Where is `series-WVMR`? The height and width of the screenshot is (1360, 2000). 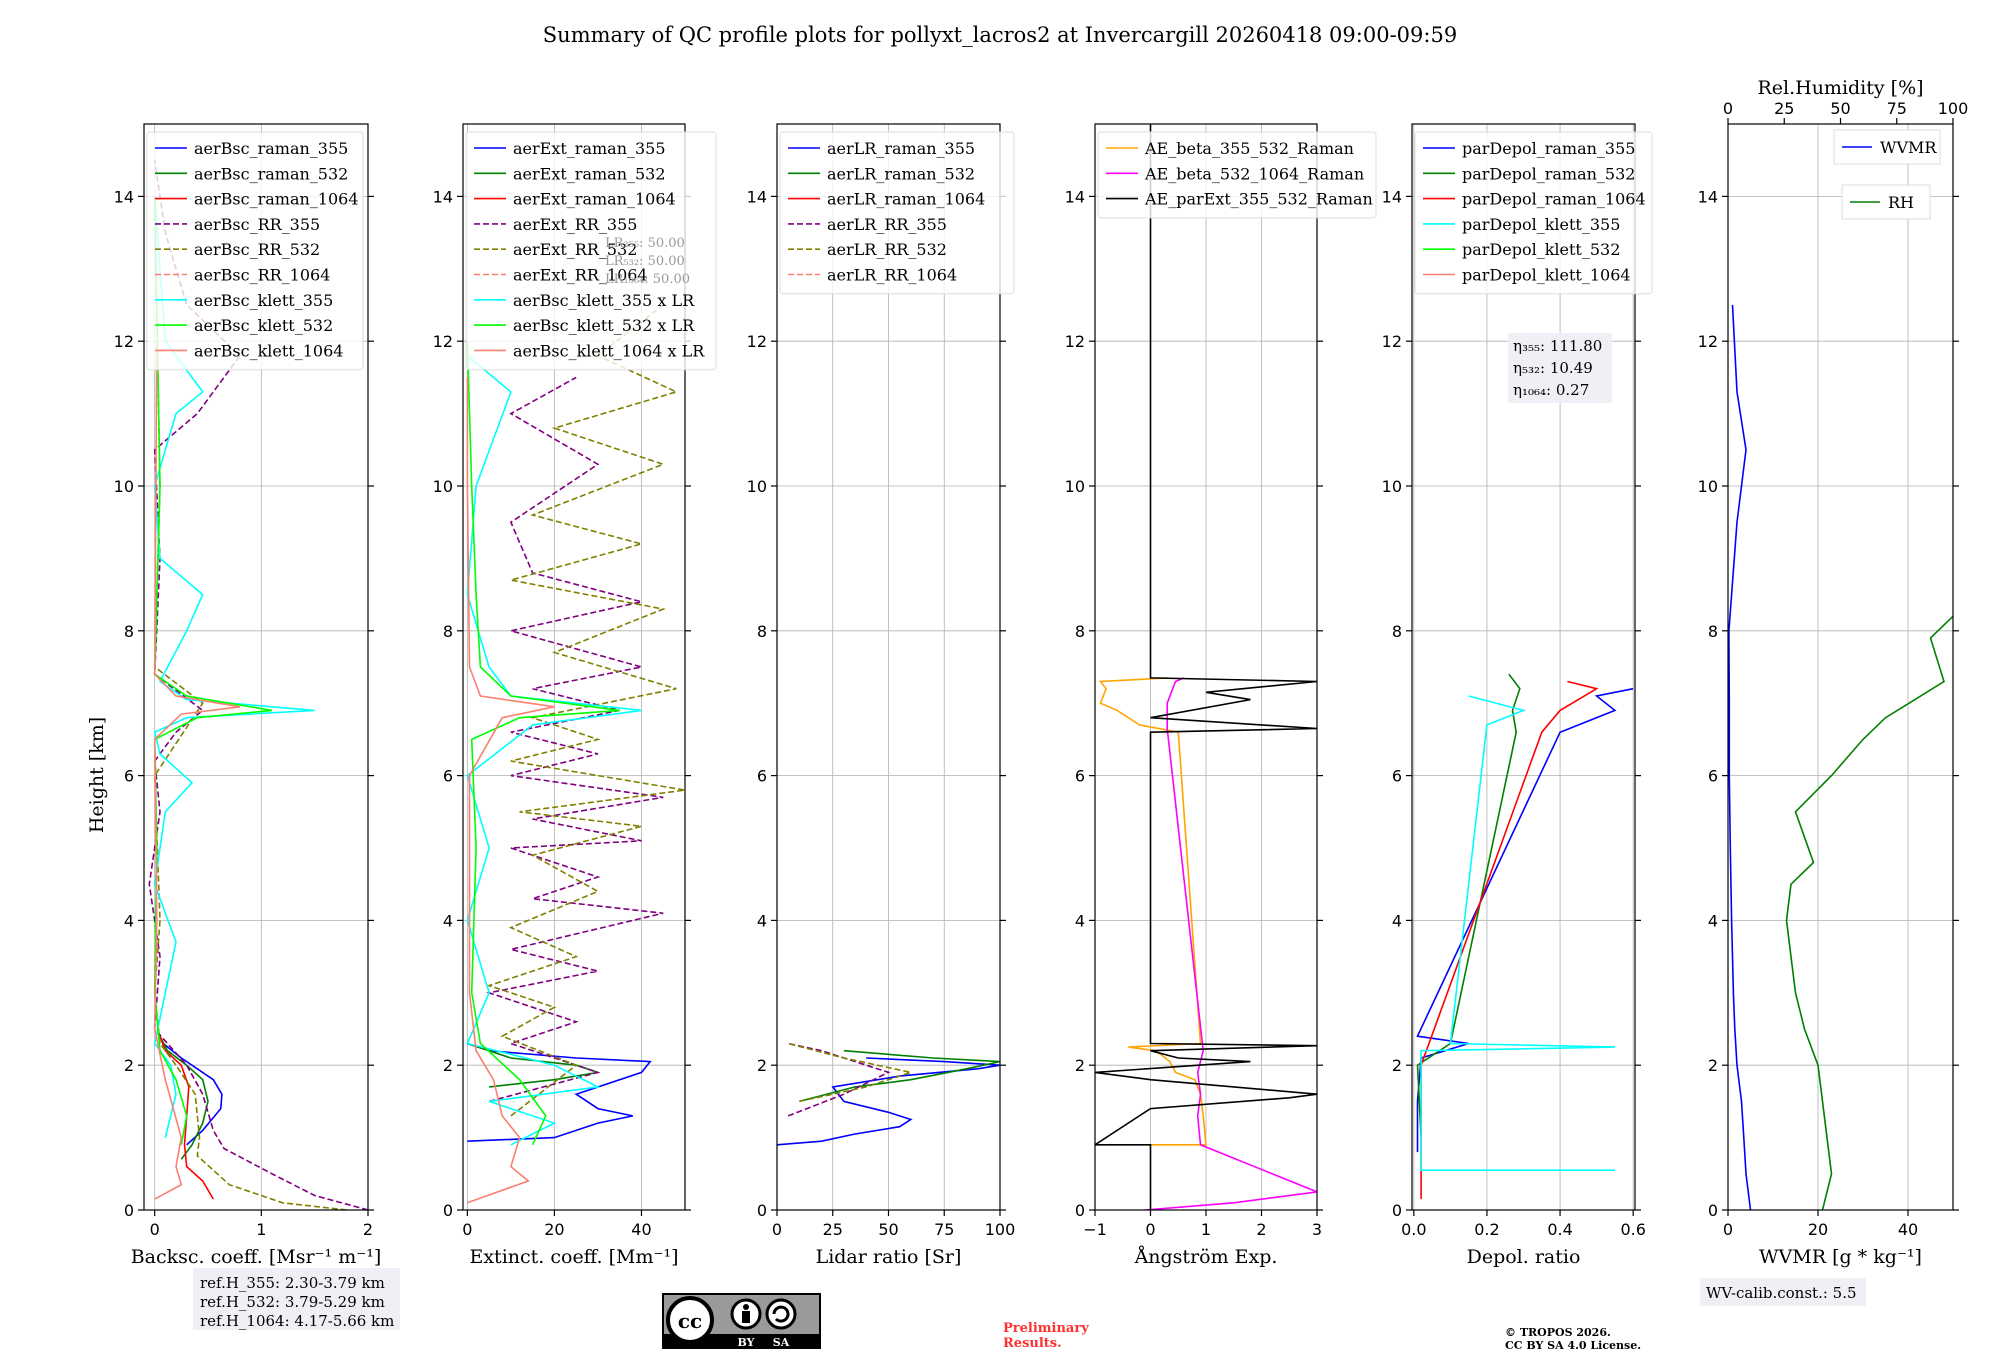
series-WVMR is located at coordinates (1740, 757).